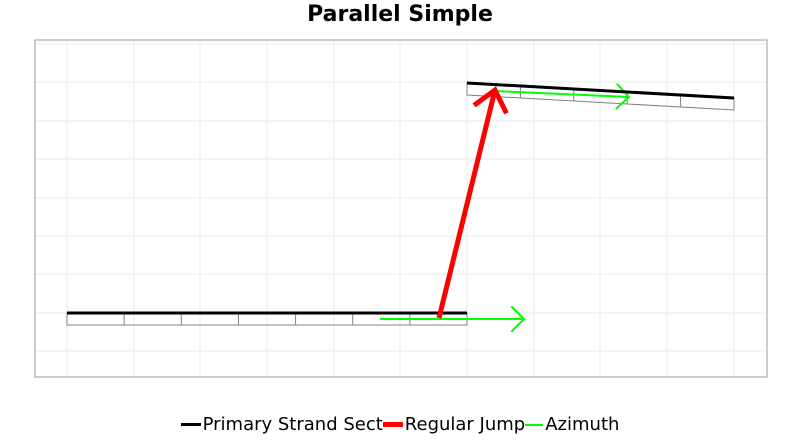 The width and height of the screenshot is (800, 441). What do you see at coordinates (292, 424) in the screenshot?
I see `legend-label-primary: Primary Strand Sect` at bounding box center [292, 424].